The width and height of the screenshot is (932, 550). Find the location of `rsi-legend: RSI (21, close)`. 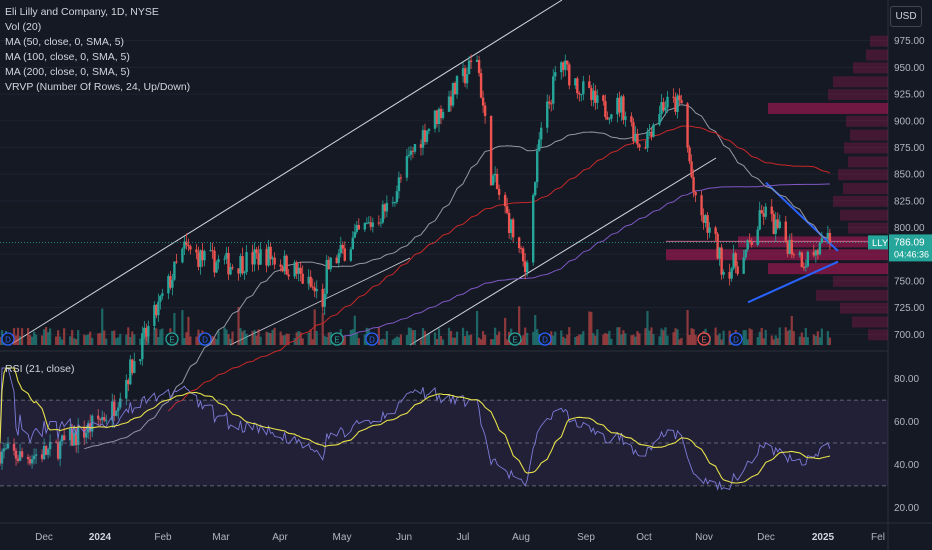

rsi-legend: RSI (21, close) is located at coordinates (40, 369).